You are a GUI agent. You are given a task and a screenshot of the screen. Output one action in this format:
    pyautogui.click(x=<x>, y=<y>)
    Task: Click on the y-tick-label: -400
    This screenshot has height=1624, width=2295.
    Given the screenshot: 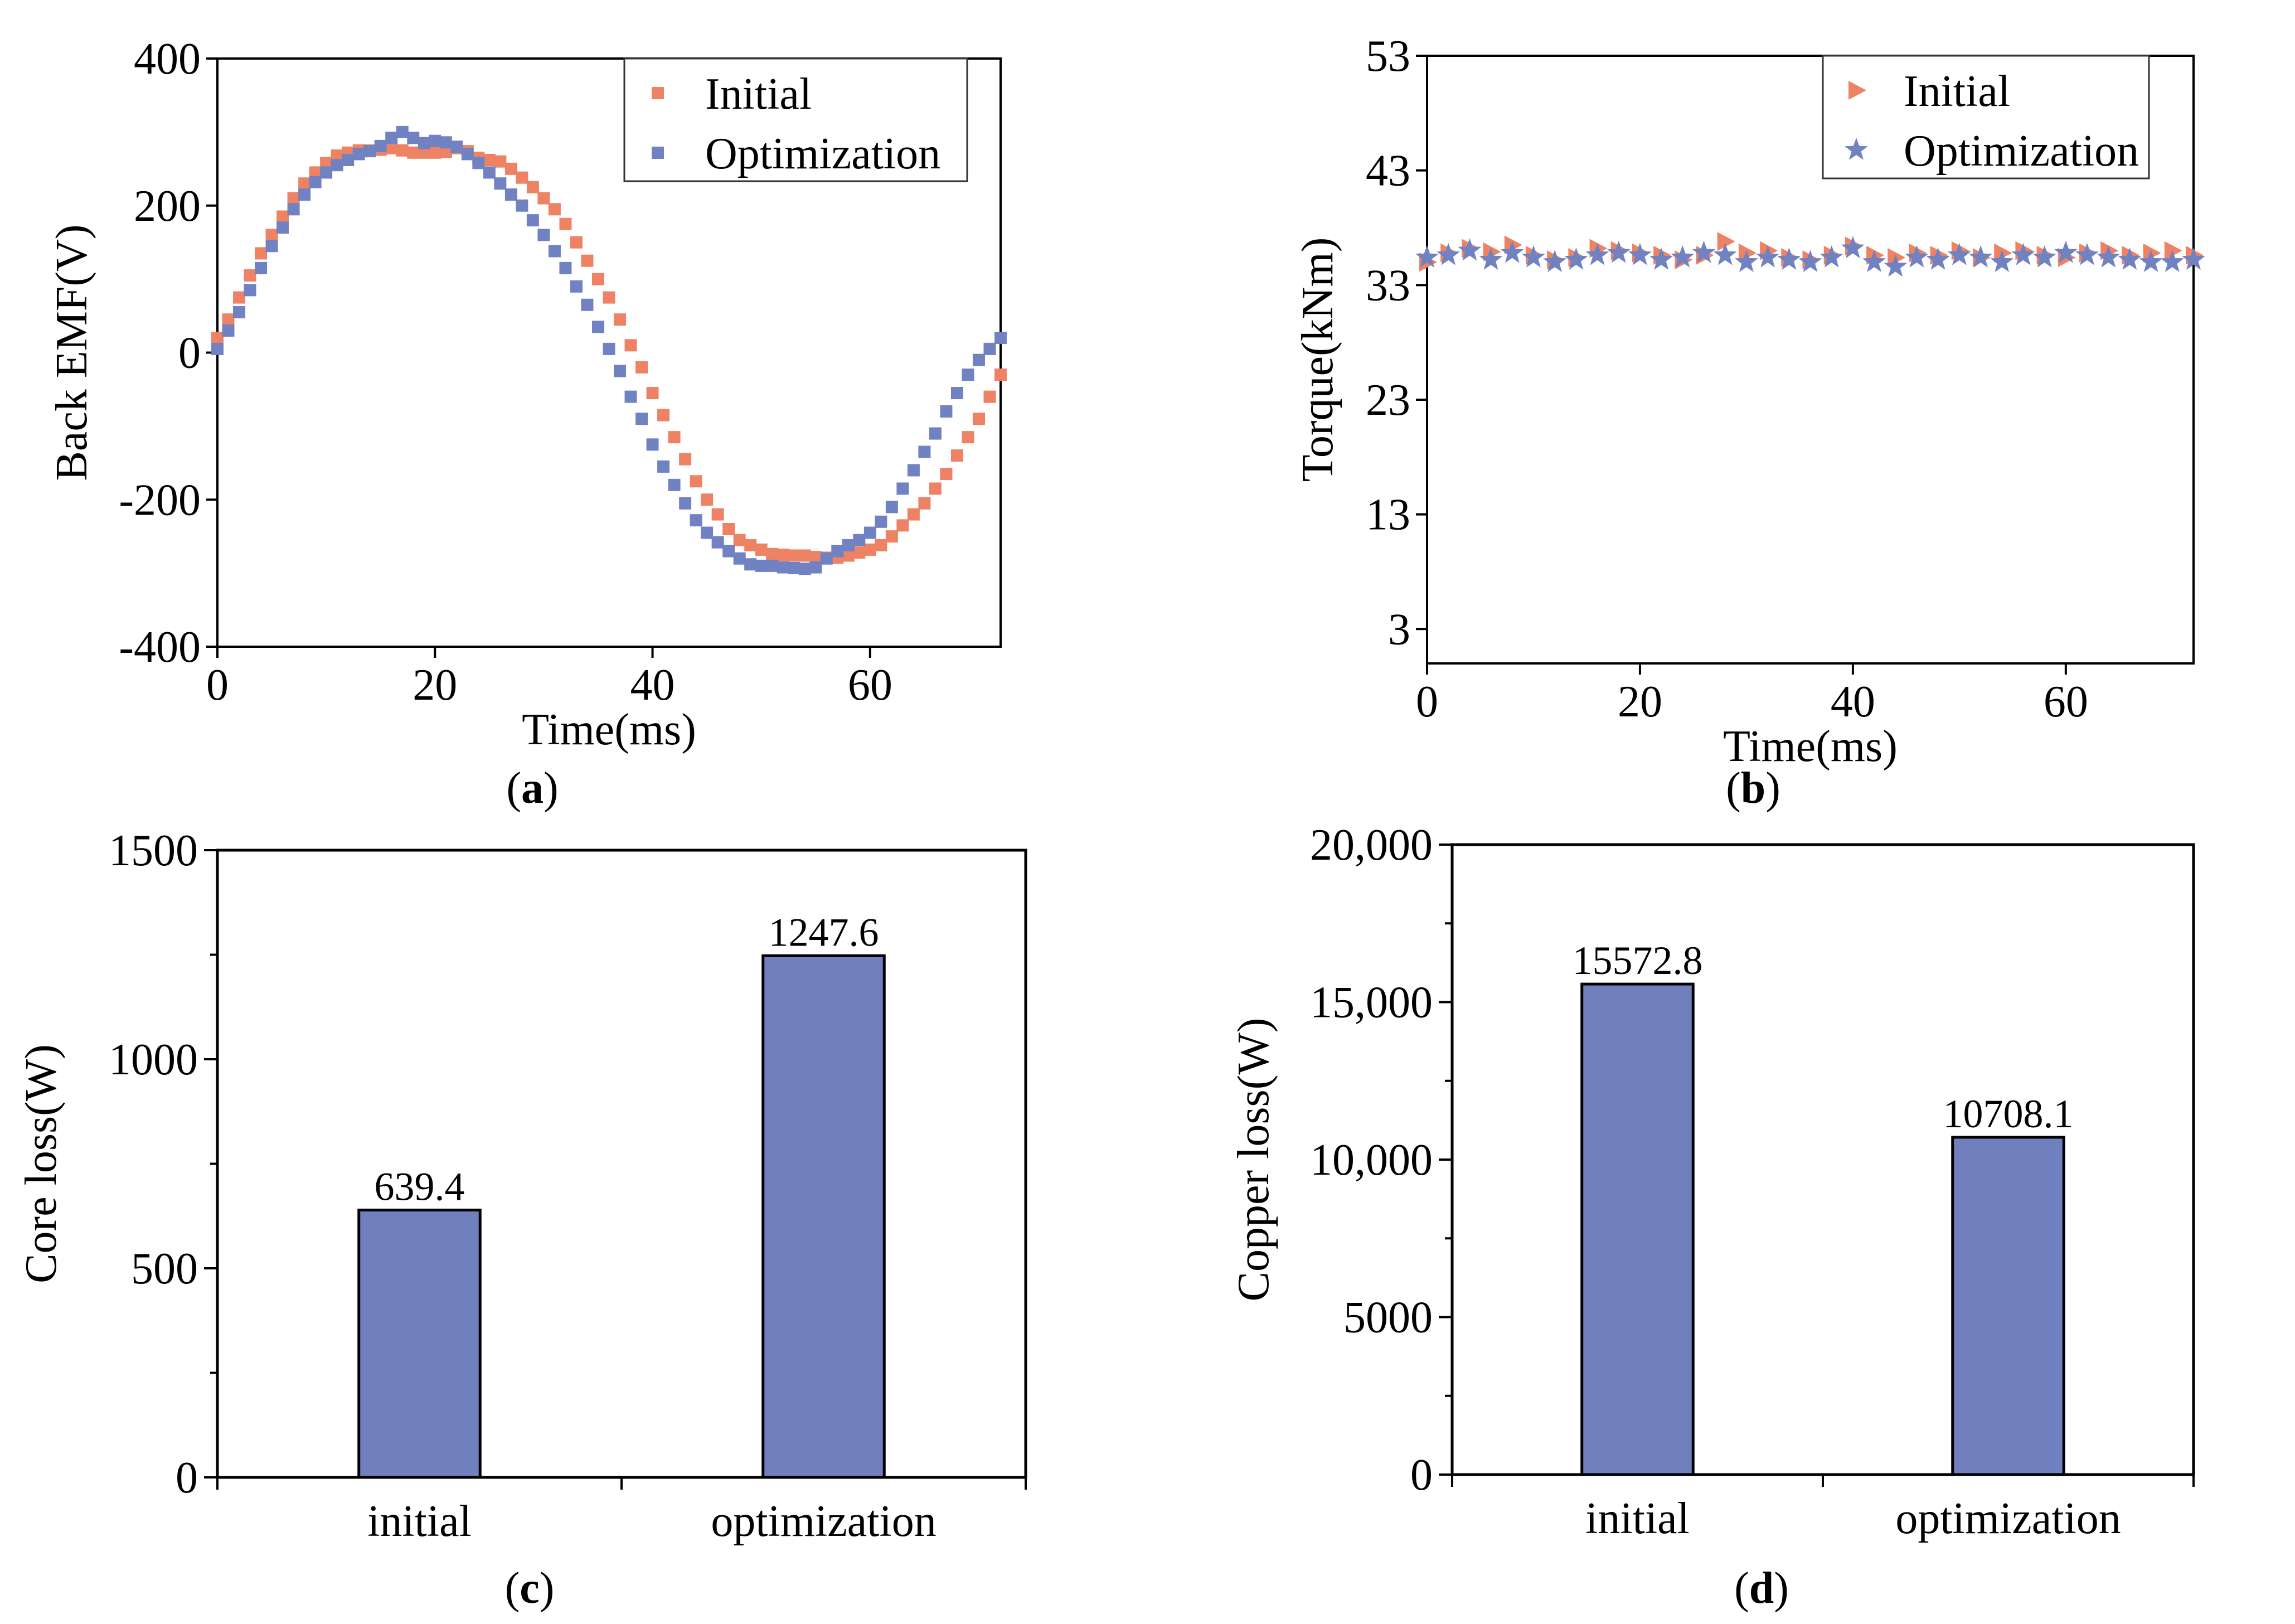 What is the action you would take?
    pyautogui.click(x=160, y=648)
    